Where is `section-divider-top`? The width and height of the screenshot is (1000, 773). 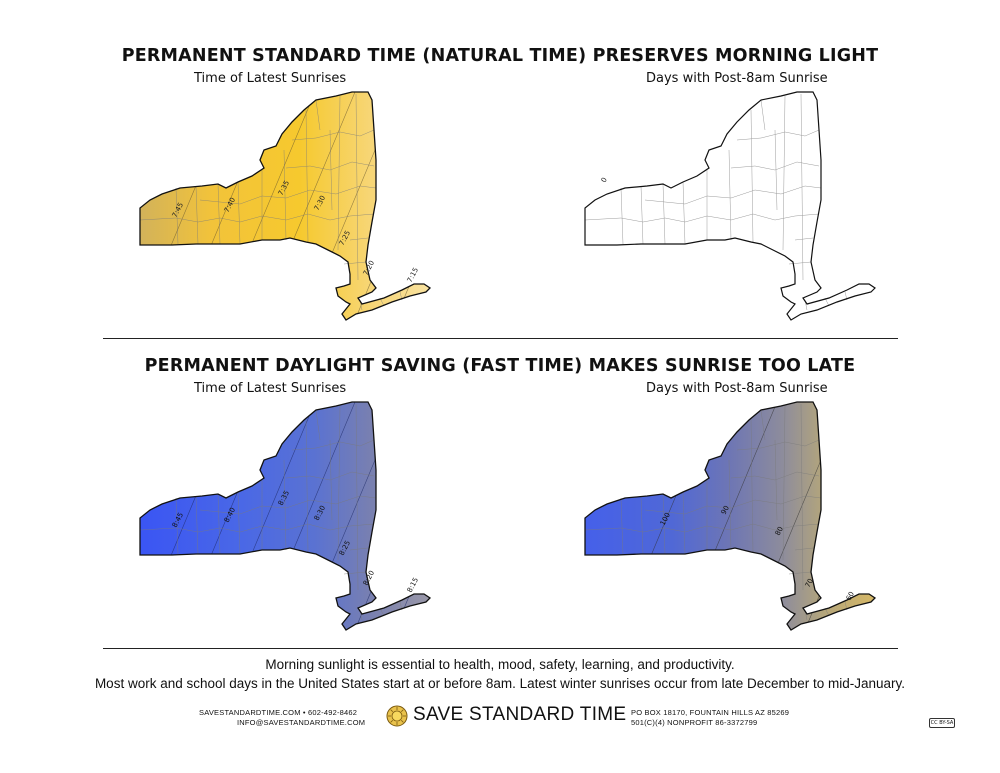 section-divider-top is located at coordinates (500, 338).